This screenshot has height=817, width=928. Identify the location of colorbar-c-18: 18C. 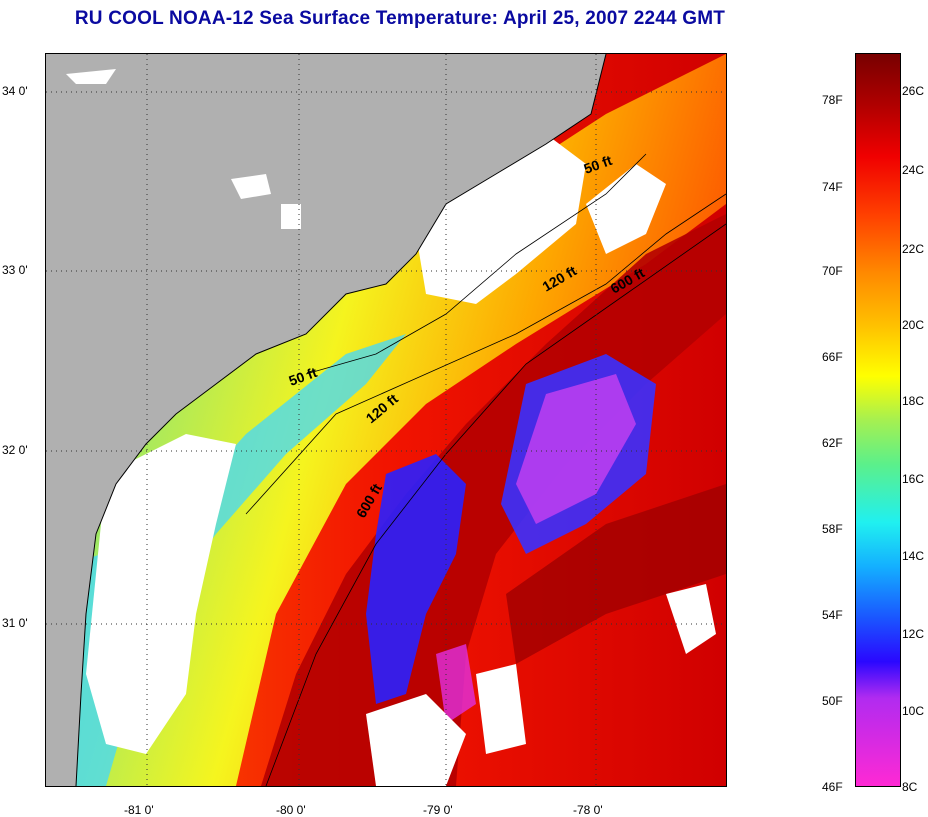
(913, 401).